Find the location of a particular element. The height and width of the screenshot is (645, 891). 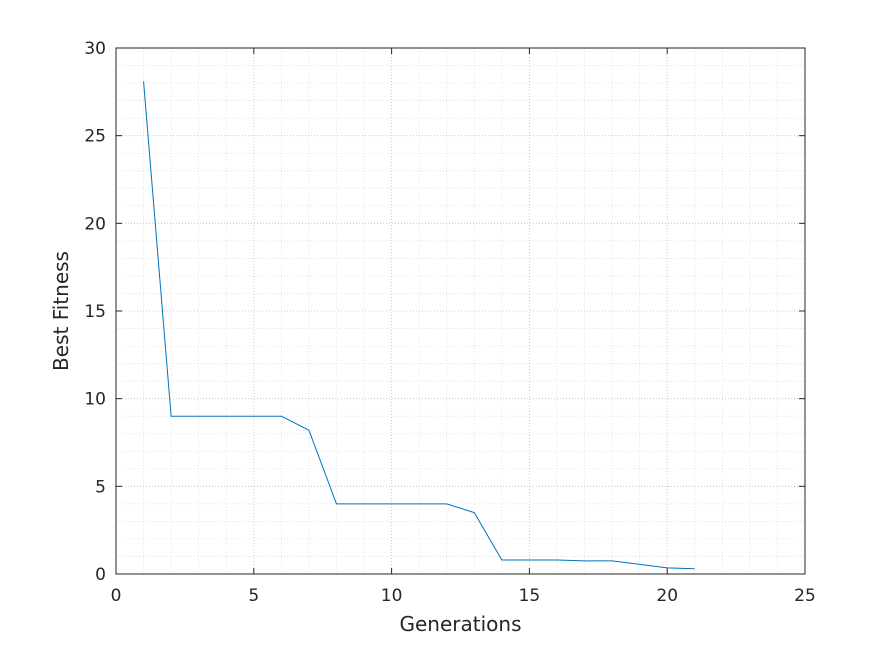

x-tick-label: 0 is located at coordinates (116, 596).